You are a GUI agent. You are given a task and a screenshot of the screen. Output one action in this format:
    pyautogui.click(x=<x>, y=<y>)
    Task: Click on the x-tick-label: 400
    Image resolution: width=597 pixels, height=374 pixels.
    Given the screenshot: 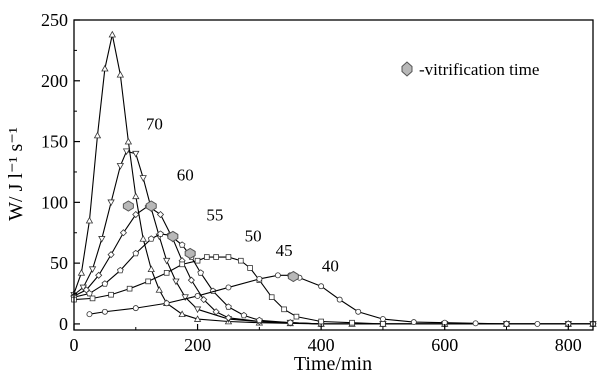 What is the action you would take?
    pyautogui.click(x=321, y=345)
    